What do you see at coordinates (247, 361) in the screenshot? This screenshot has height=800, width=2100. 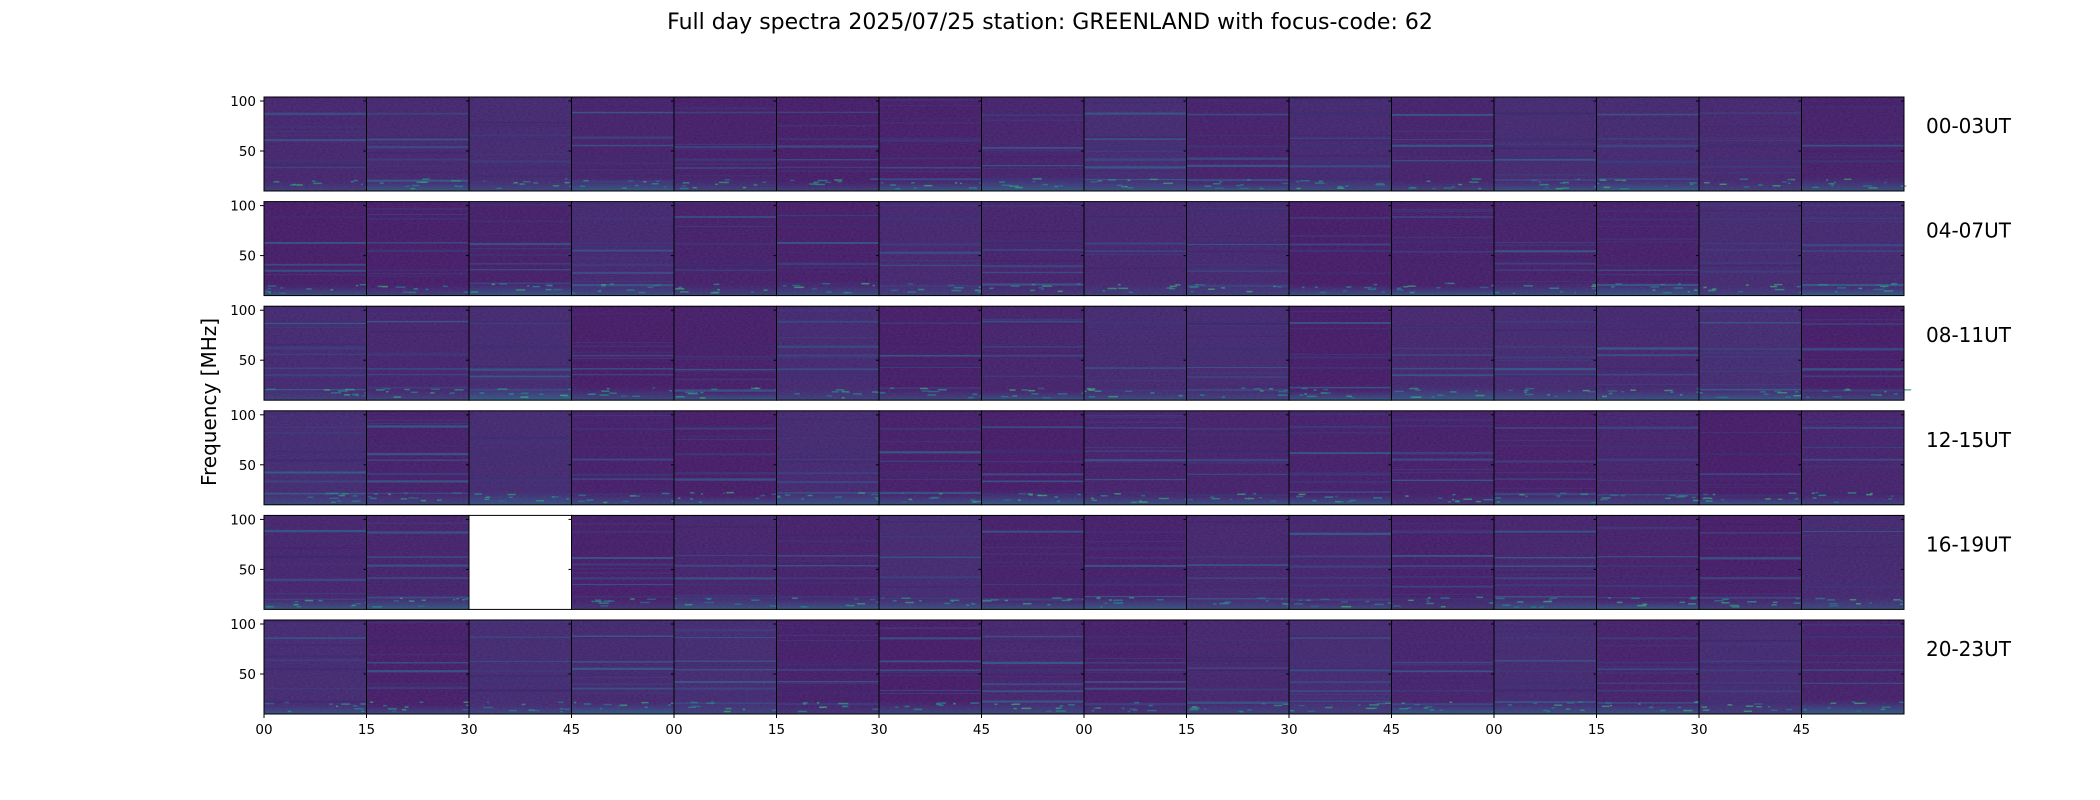 I see `y-tick-label: 50` at bounding box center [247, 361].